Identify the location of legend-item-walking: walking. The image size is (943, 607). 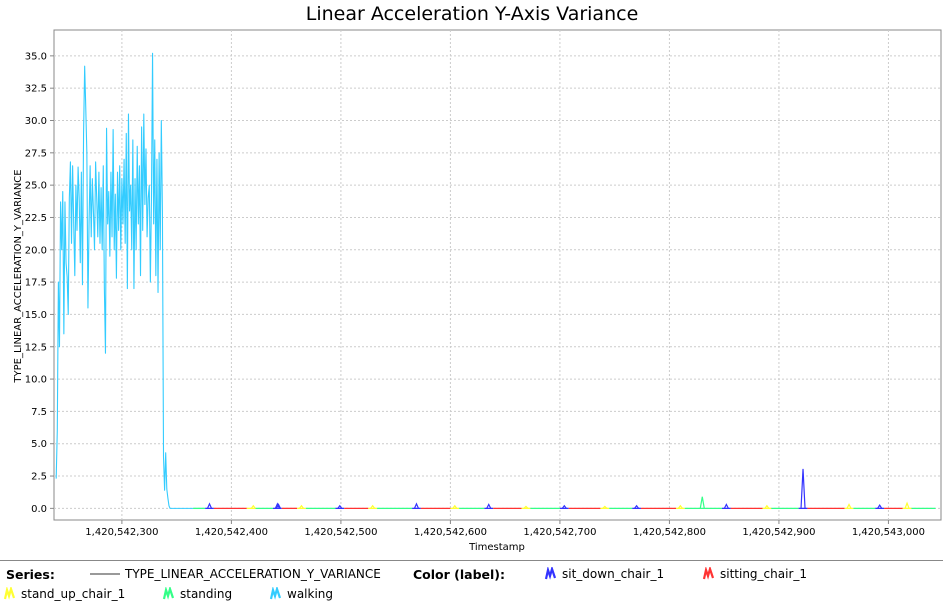
(300, 594).